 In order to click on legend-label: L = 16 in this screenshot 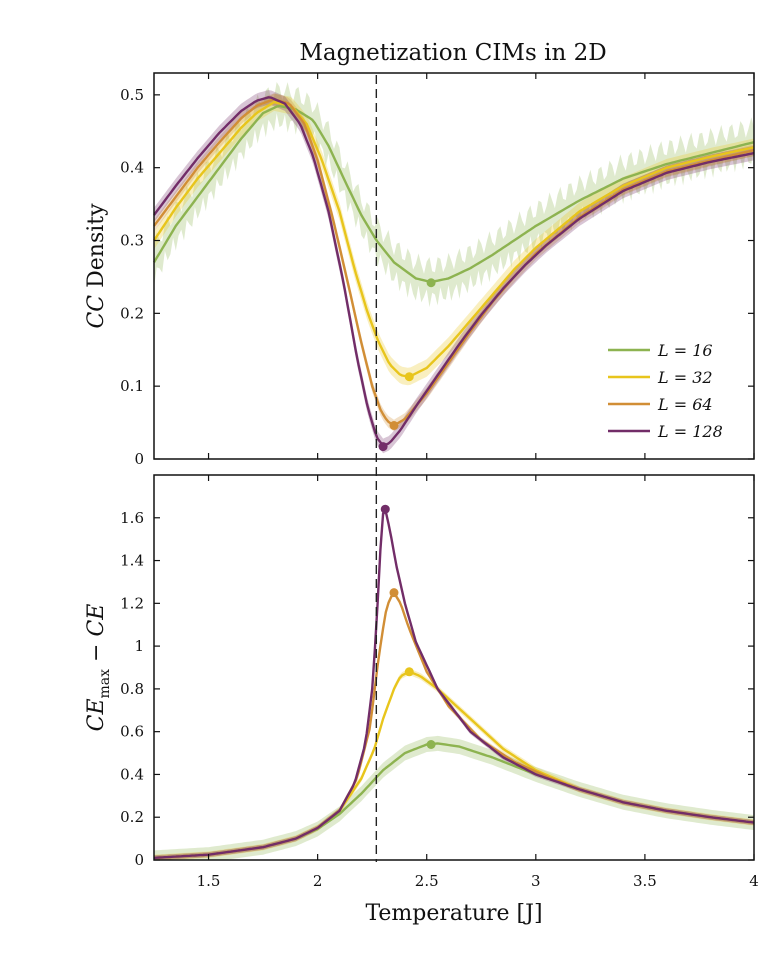, I will do `click(685, 350)`.